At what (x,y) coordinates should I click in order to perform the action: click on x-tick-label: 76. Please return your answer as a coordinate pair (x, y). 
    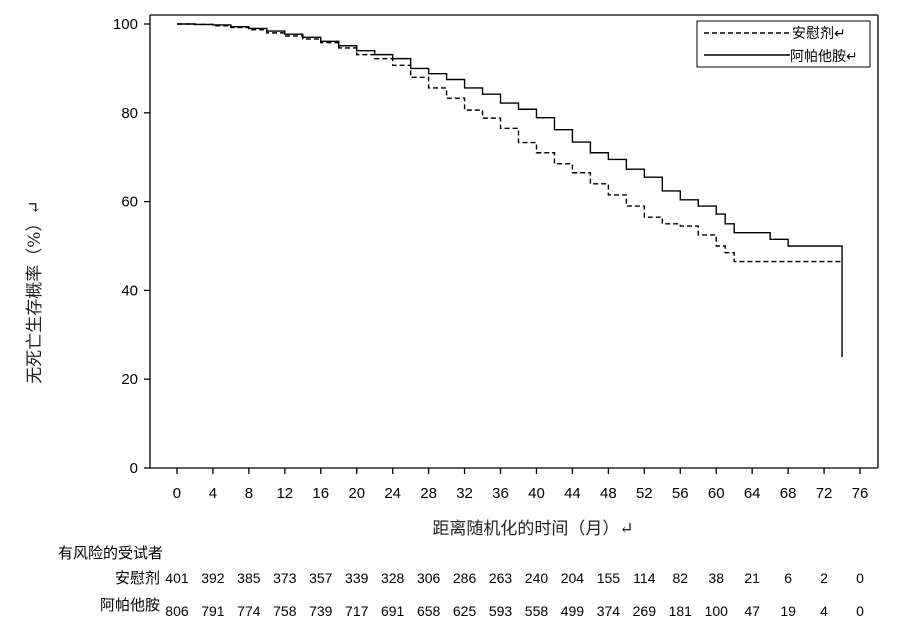
    Looking at the image, I should click on (860, 493).